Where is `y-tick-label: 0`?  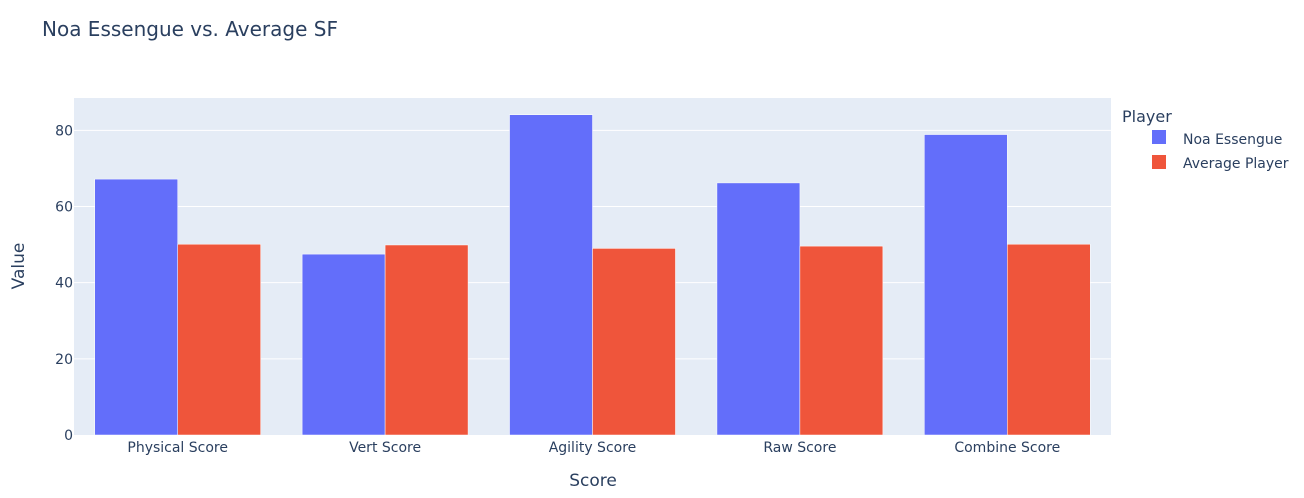 y-tick-label: 0 is located at coordinates (68, 436).